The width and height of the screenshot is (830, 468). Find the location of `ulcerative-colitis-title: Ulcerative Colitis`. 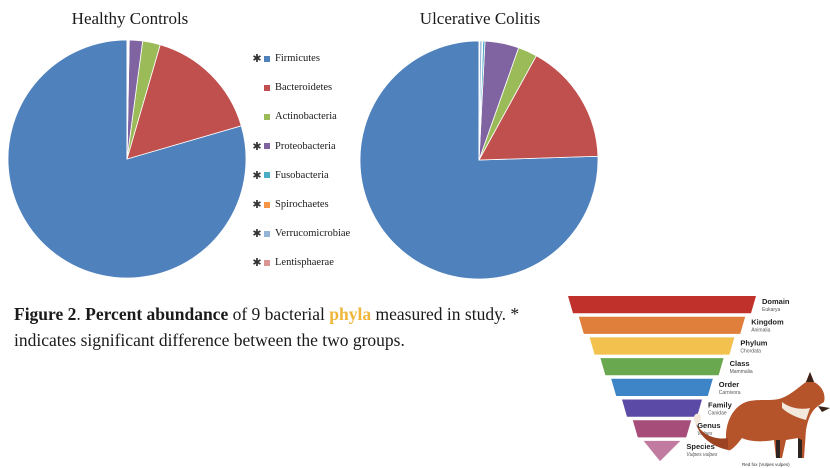

ulcerative-colitis-title: Ulcerative Colitis is located at coordinates (480, 18).